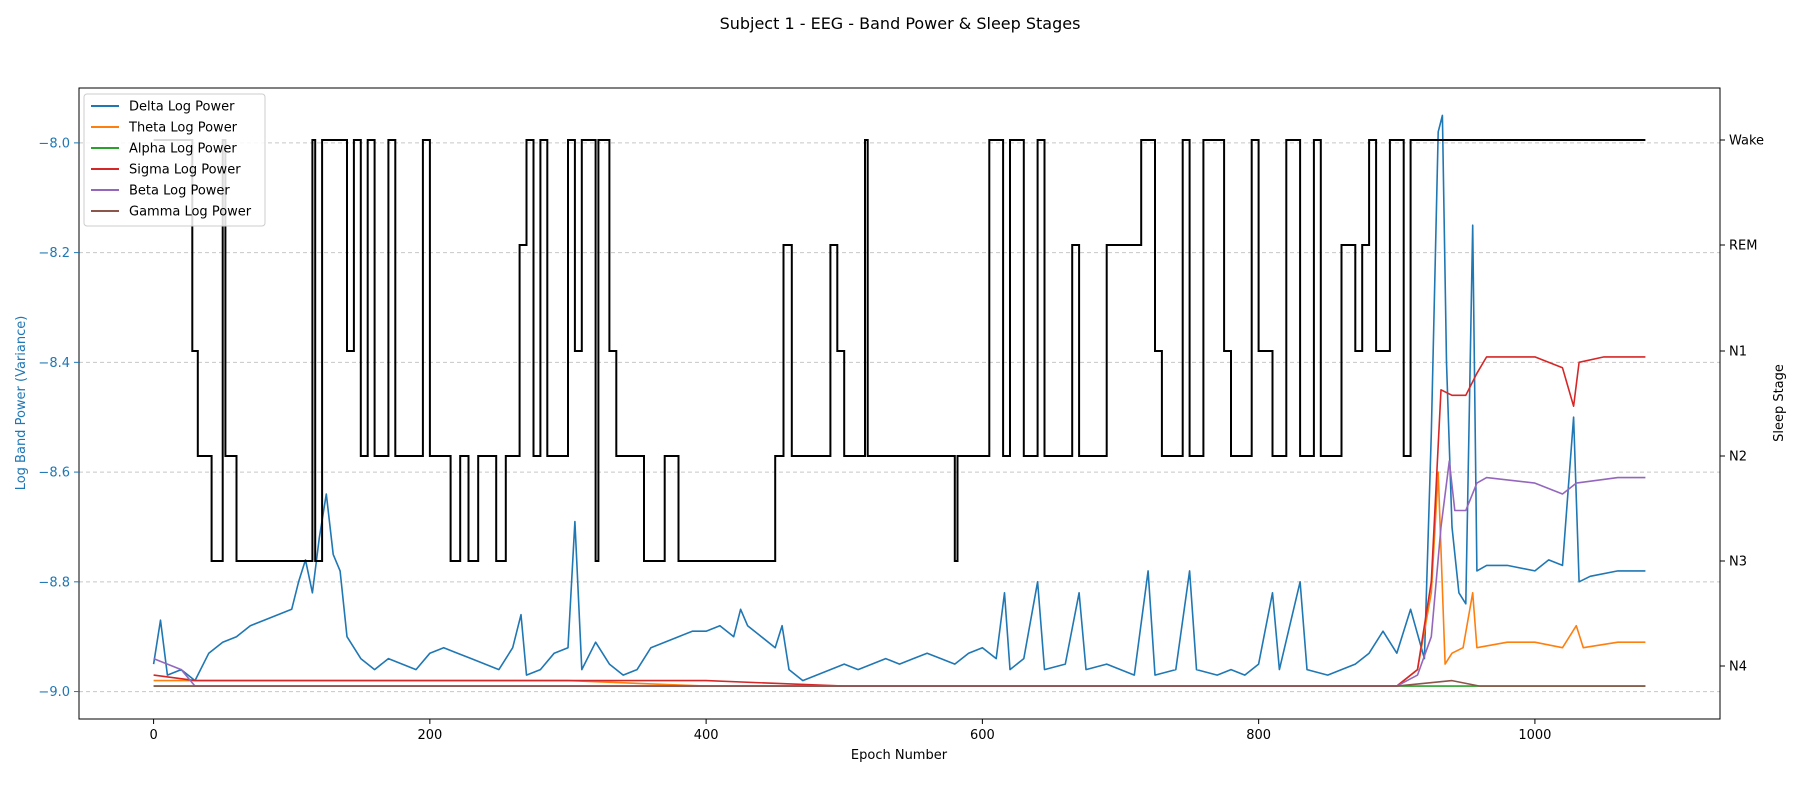 The image size is (1800, 800). What do you see at coordinates (899, 755) in the screenshot?
I see `x-axis-label: Epoch Number` at bounding box center [899, 755].